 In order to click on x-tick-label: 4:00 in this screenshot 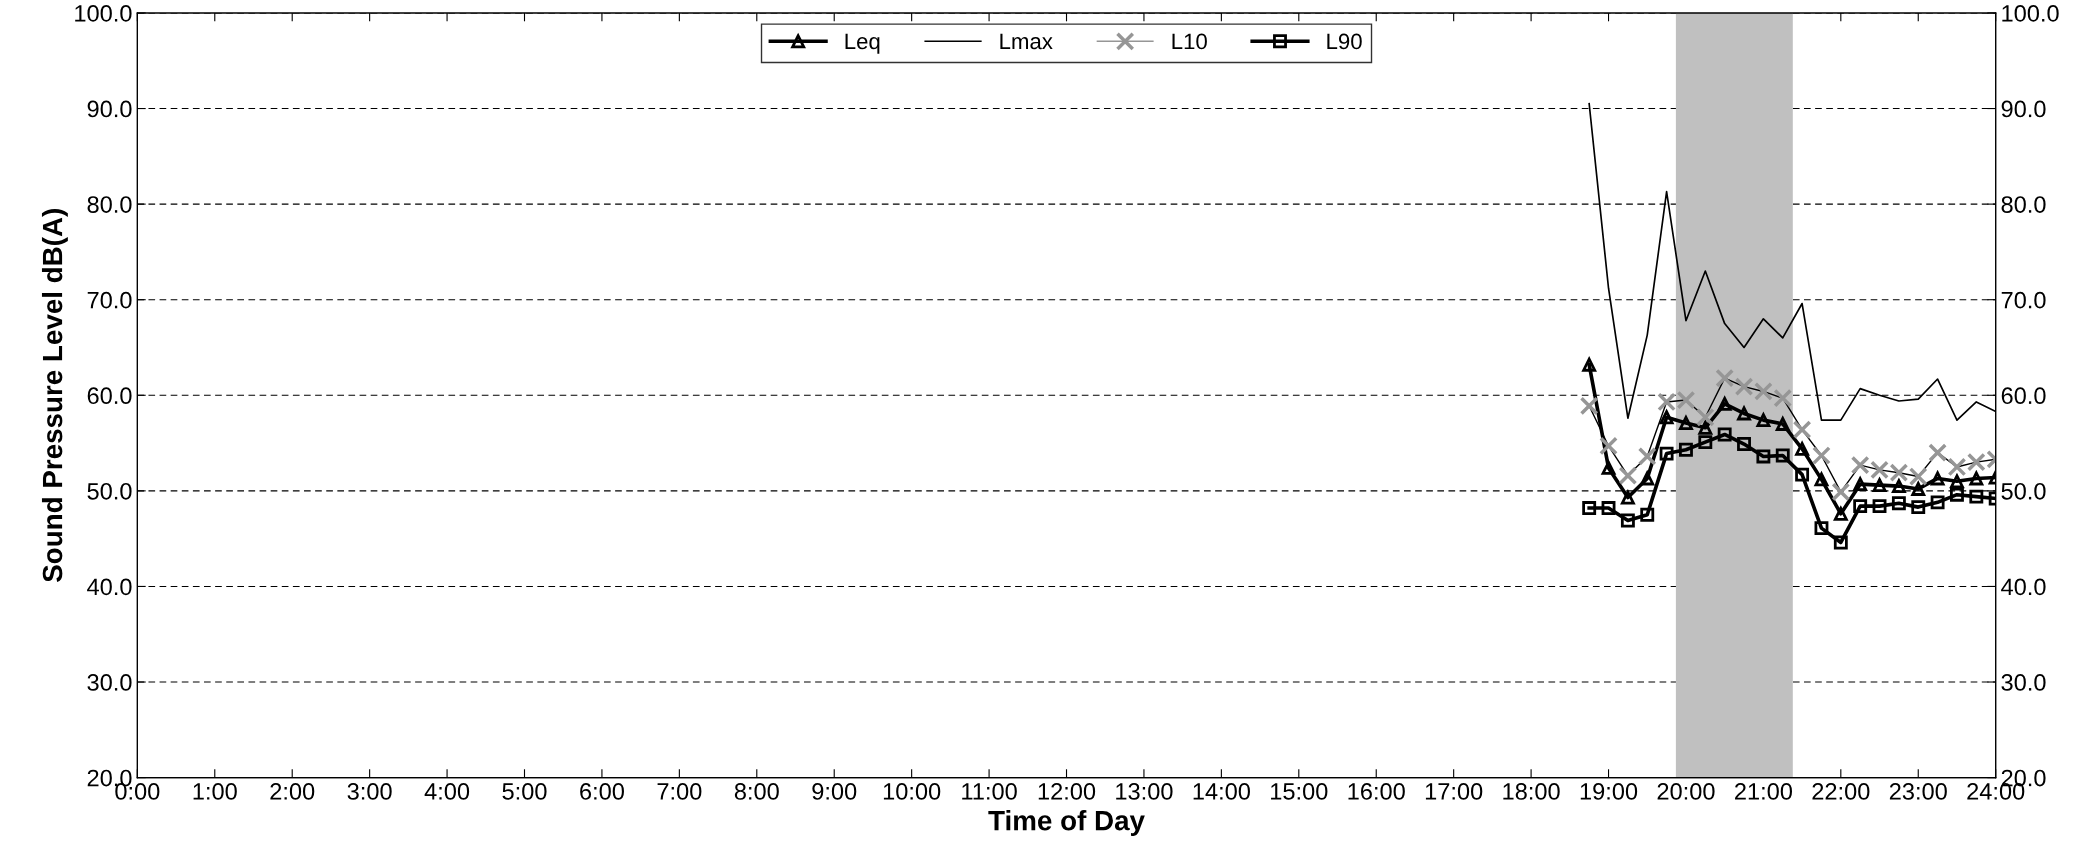, I will do `click(447, 791)`.